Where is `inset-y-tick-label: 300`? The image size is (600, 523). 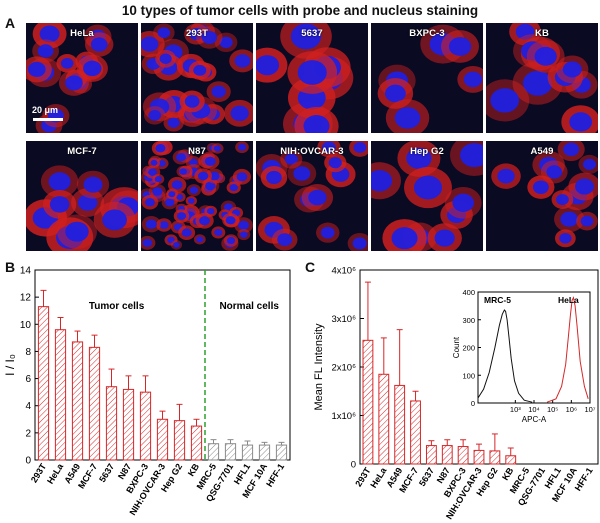 inset-y-tick-label: 300 is located at coordinates (468, 320).